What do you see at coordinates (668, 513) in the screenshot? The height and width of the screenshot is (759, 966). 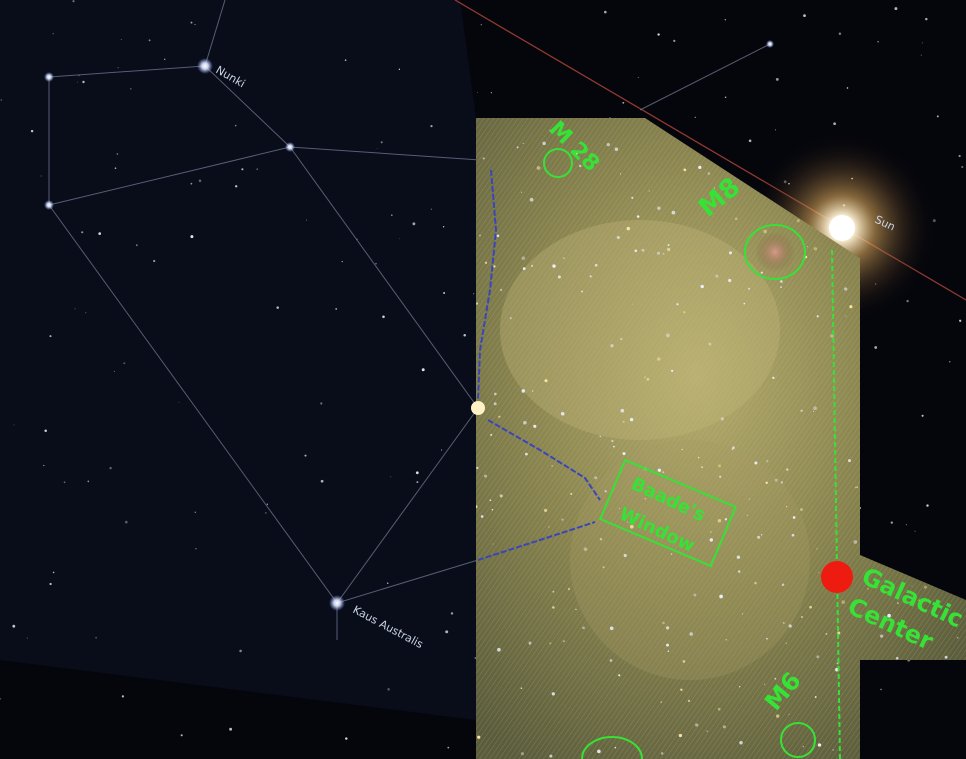 I see `baade-window-box` at bounding box center [668, 513].